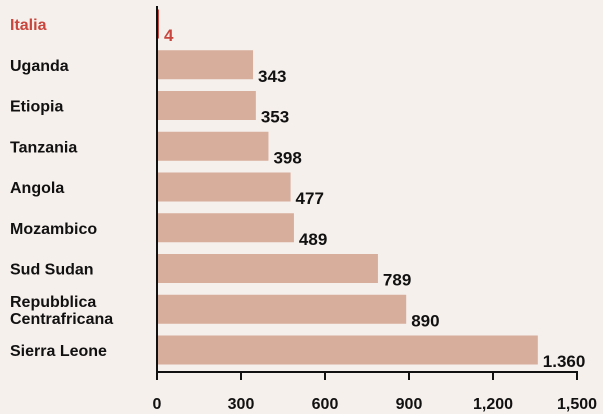  I want to click on bar-mozambico, so click(225, 228).